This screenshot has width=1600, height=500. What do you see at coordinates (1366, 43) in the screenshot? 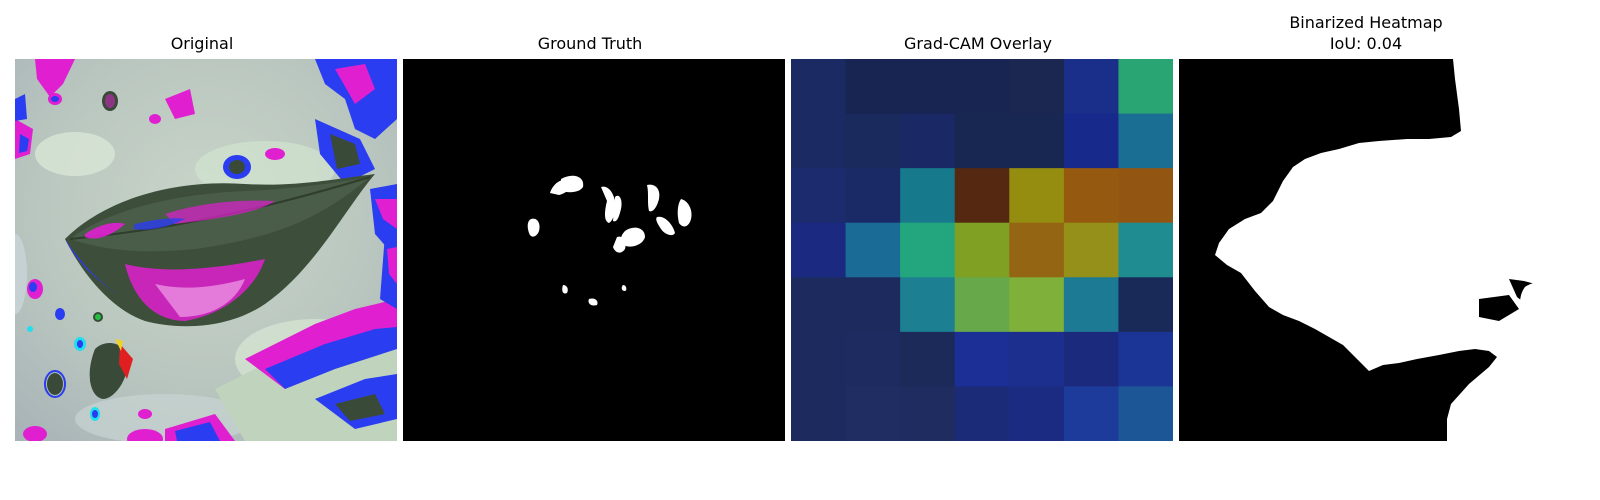
I see `panel-subtitle-iou: IoU: 0.04` at bounding box center [1366, 43].